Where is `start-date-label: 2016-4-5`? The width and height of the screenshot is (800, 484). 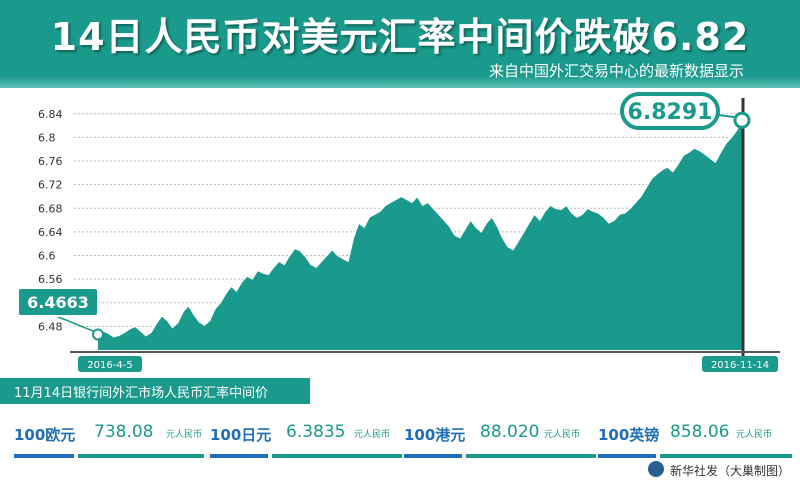
start-date-label: 2016-4-5 is located at coordinates (109, 365).